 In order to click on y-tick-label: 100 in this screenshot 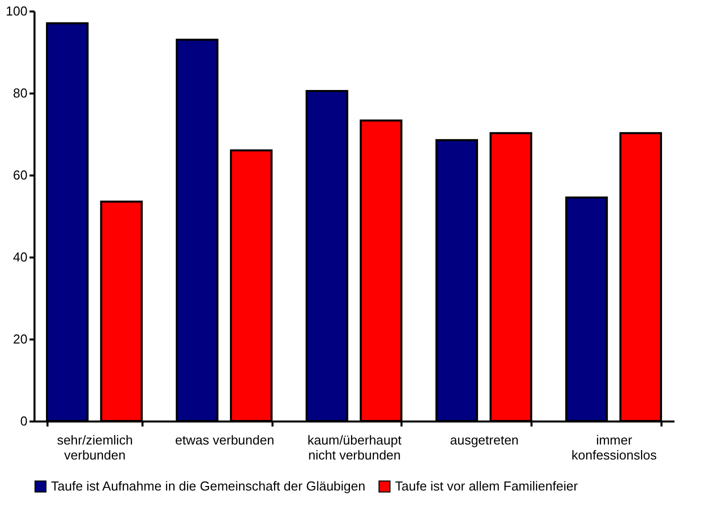, I will do `click(17, 11)`.